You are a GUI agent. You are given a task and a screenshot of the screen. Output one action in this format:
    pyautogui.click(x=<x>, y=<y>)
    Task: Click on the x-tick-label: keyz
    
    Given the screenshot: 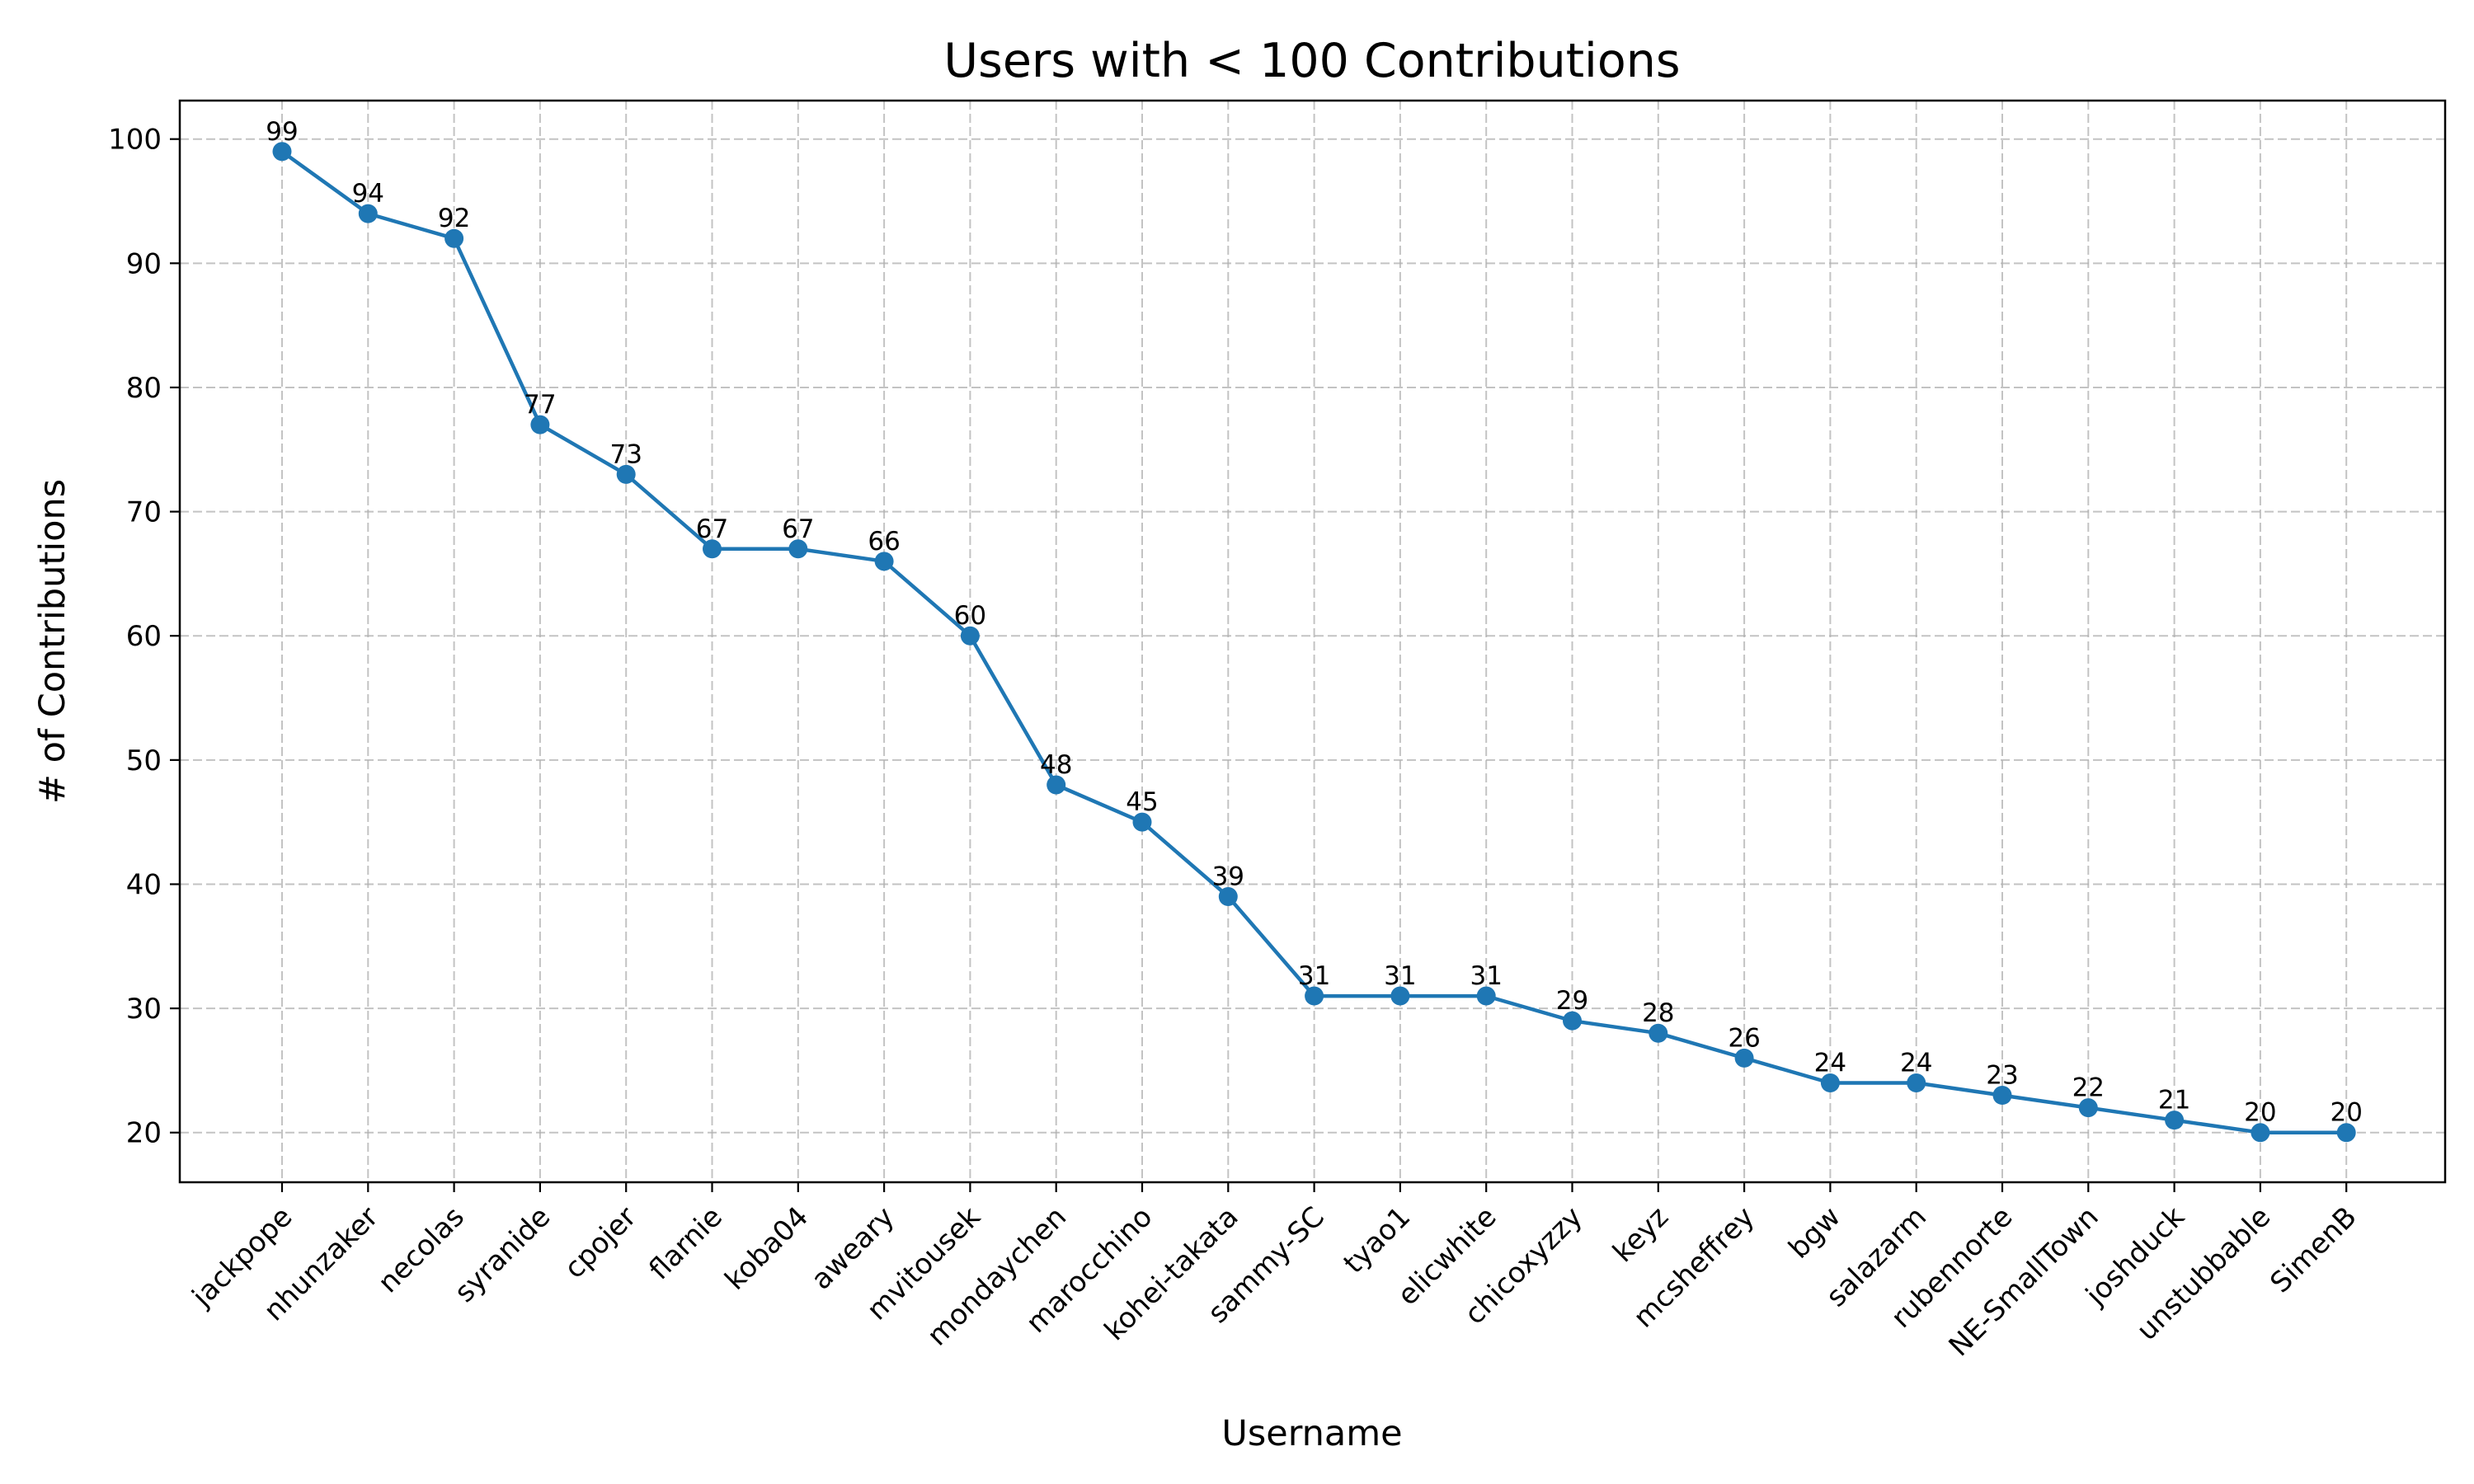 What is the action you would take?
    pyautogui.click(x=1640, y=1234)
    